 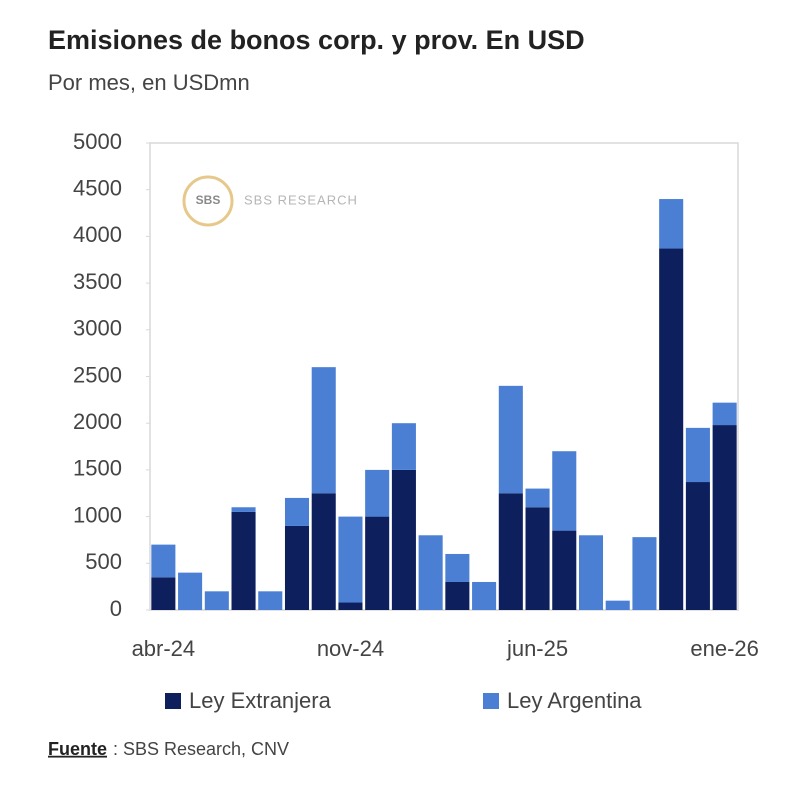 What do you see at coordinates (97, 141) in the screenshot?
I see `y-tick-label: 5000` at bounding box center [97, 141].